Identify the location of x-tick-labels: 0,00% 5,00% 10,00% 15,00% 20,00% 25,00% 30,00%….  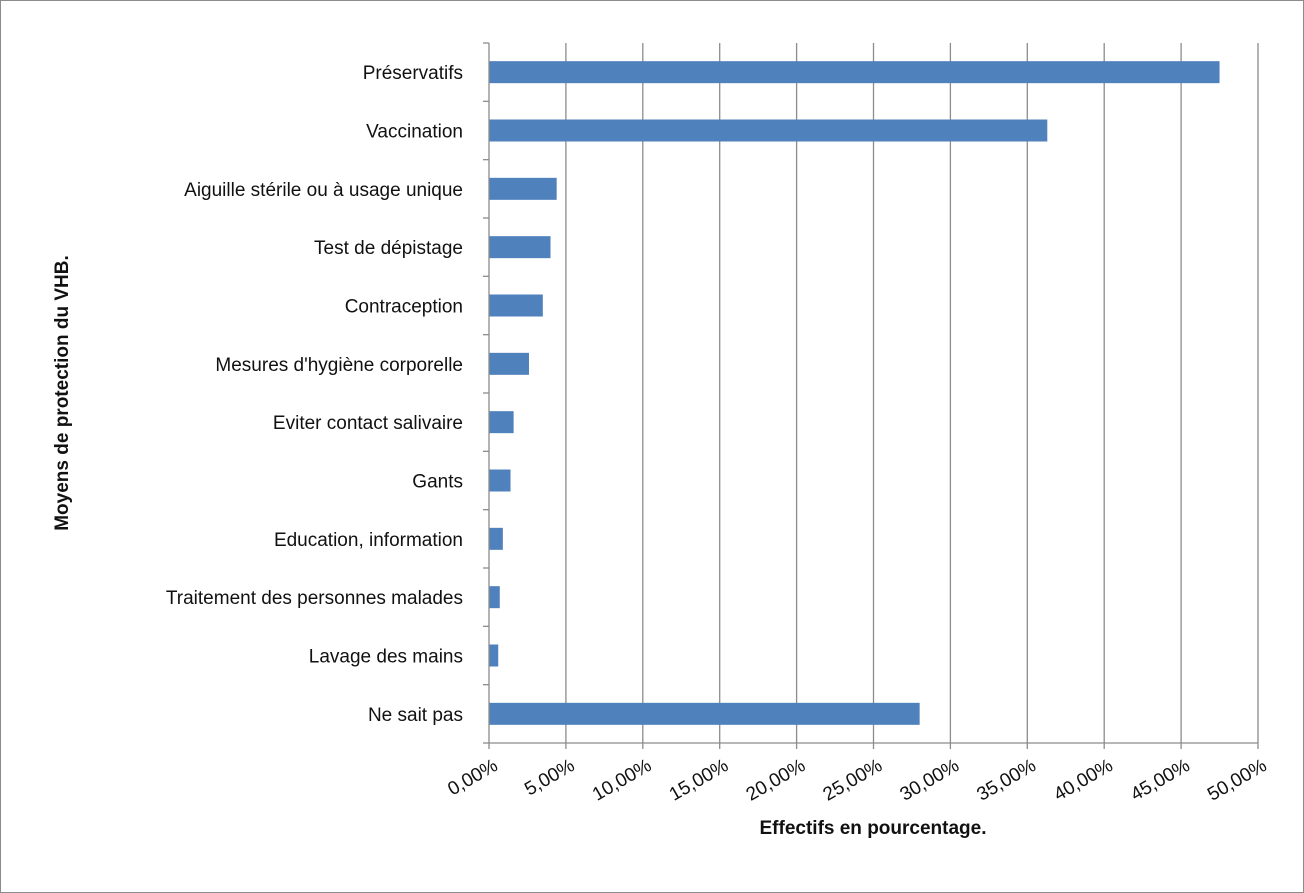
(857, 780).